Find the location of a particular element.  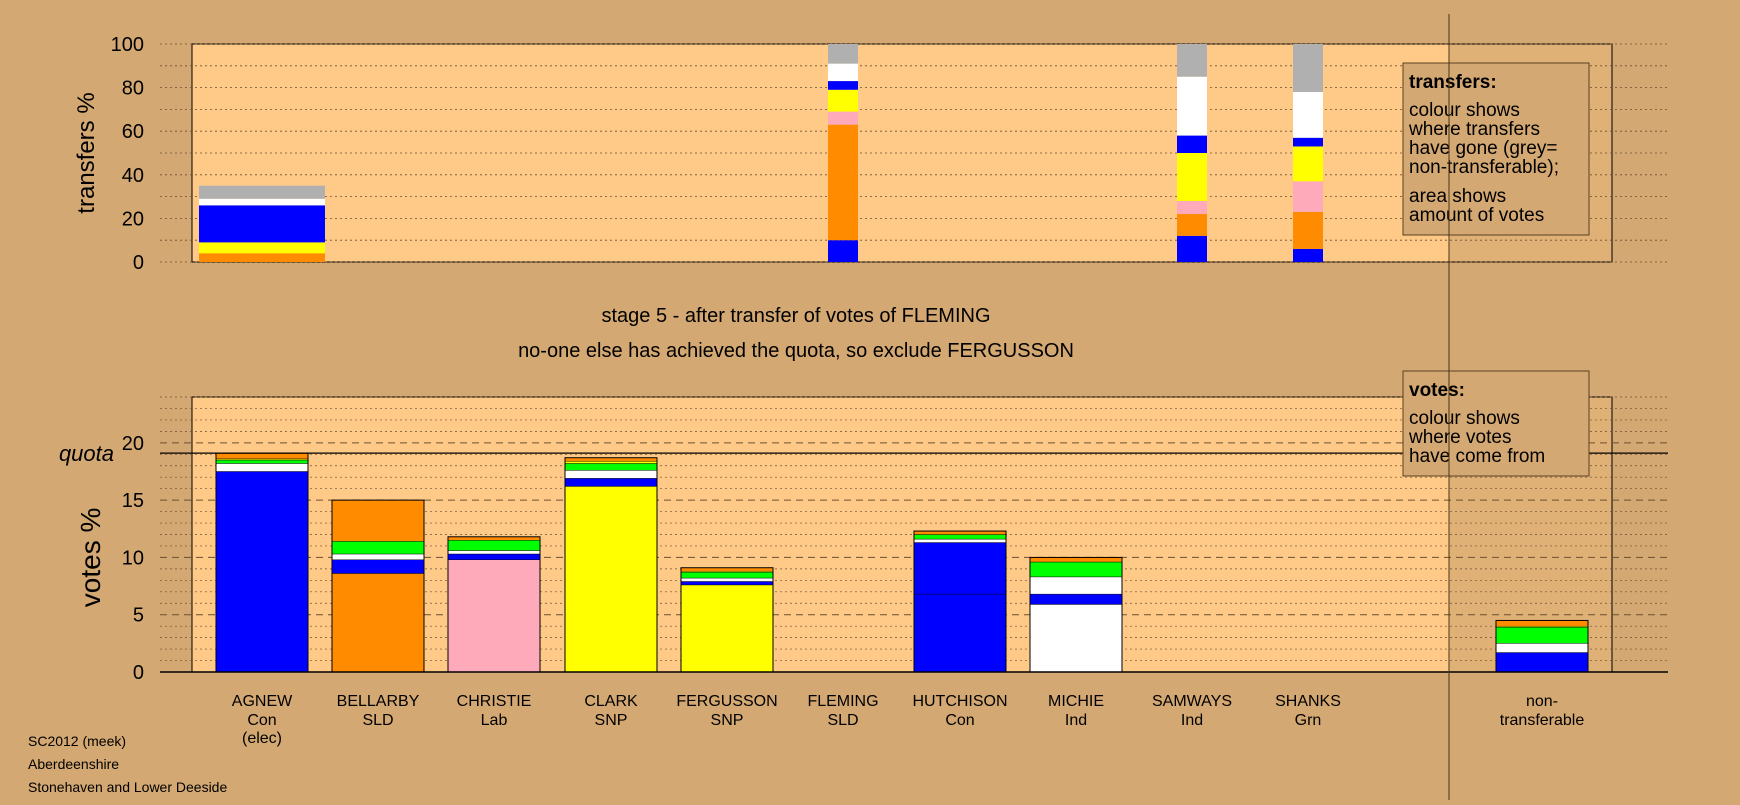

footer-line-1: SC2012 (meek) is located at coordinates (77, 741).